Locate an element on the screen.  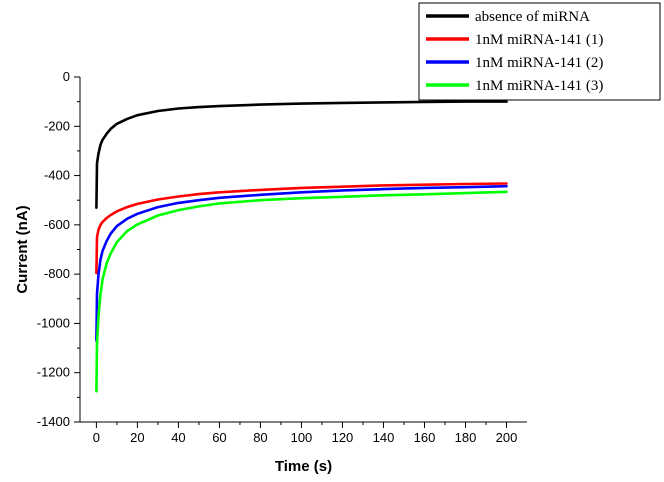
x-tick-label: 160 is located at coordinates (425, 437).